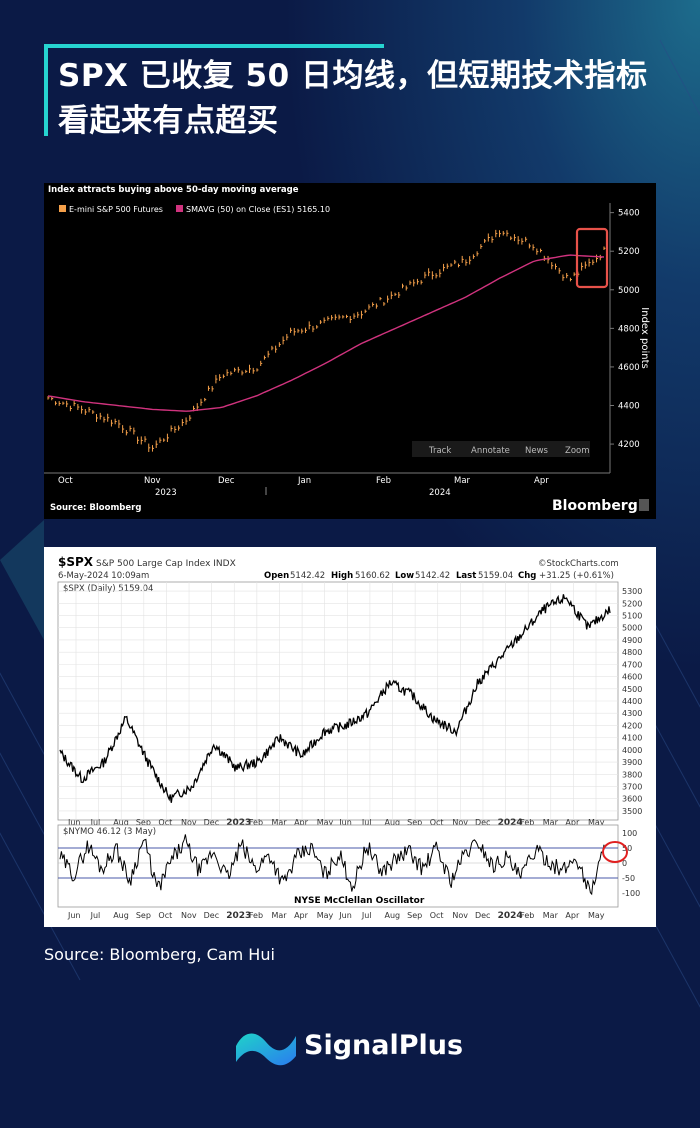 Image resolution: width=700 pixels, height=1128 pixels. What do you see at coordinates (576, 576) in the screenshot?
I see `svg-text: +31.25 (+0.61%)` at bounding box center [576, 576].